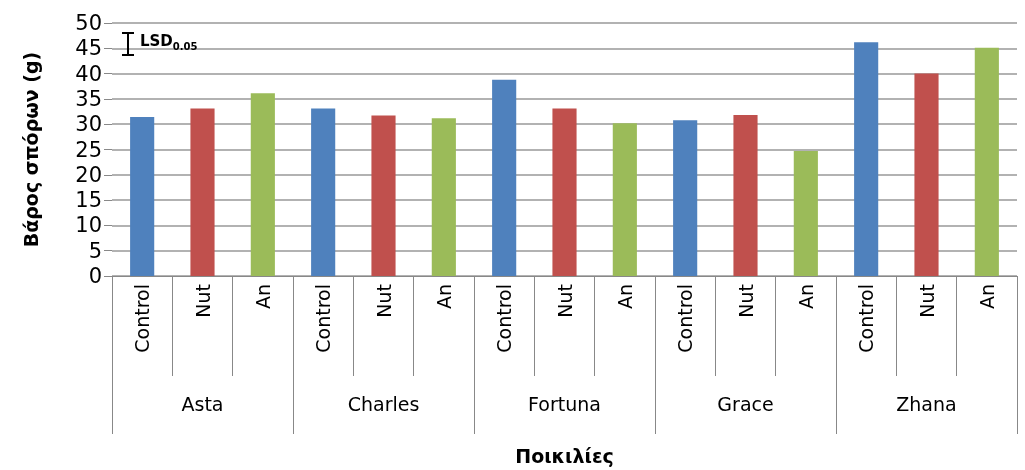  Describe the element at coordinates (88, 73) in the screenshot. I see `y-tick-label: 40` at that location.